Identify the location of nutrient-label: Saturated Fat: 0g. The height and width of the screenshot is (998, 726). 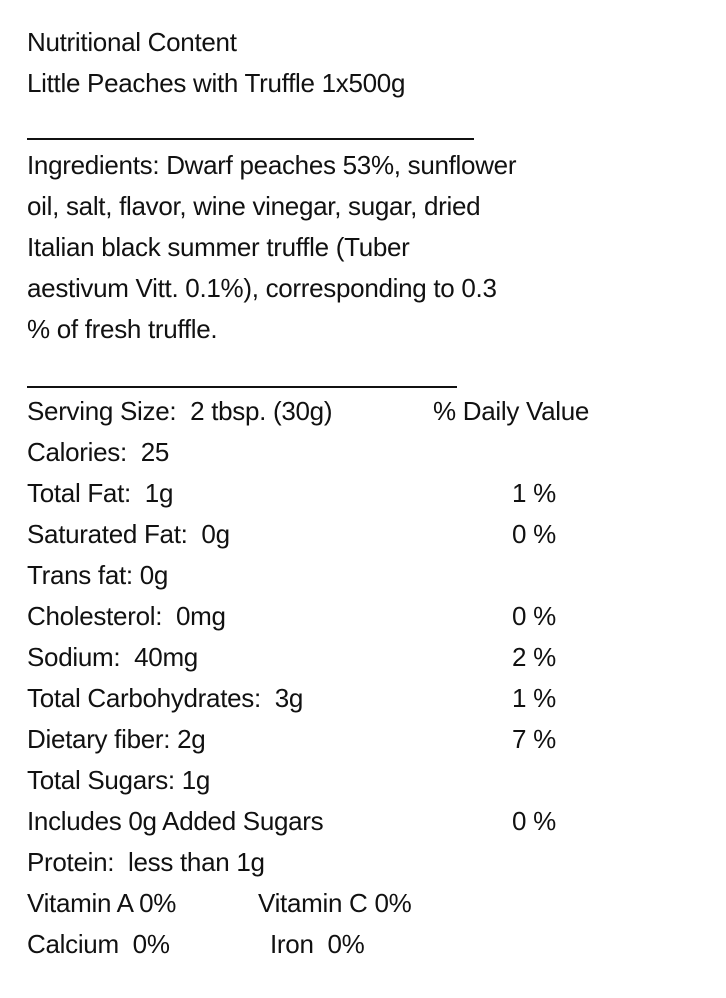
(128, 534).